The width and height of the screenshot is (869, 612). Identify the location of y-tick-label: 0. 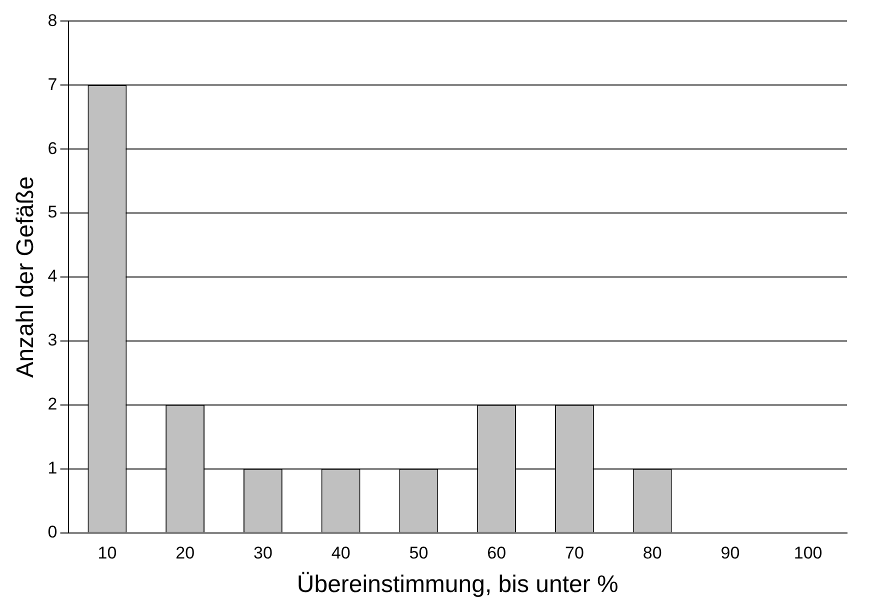
(53, 532).